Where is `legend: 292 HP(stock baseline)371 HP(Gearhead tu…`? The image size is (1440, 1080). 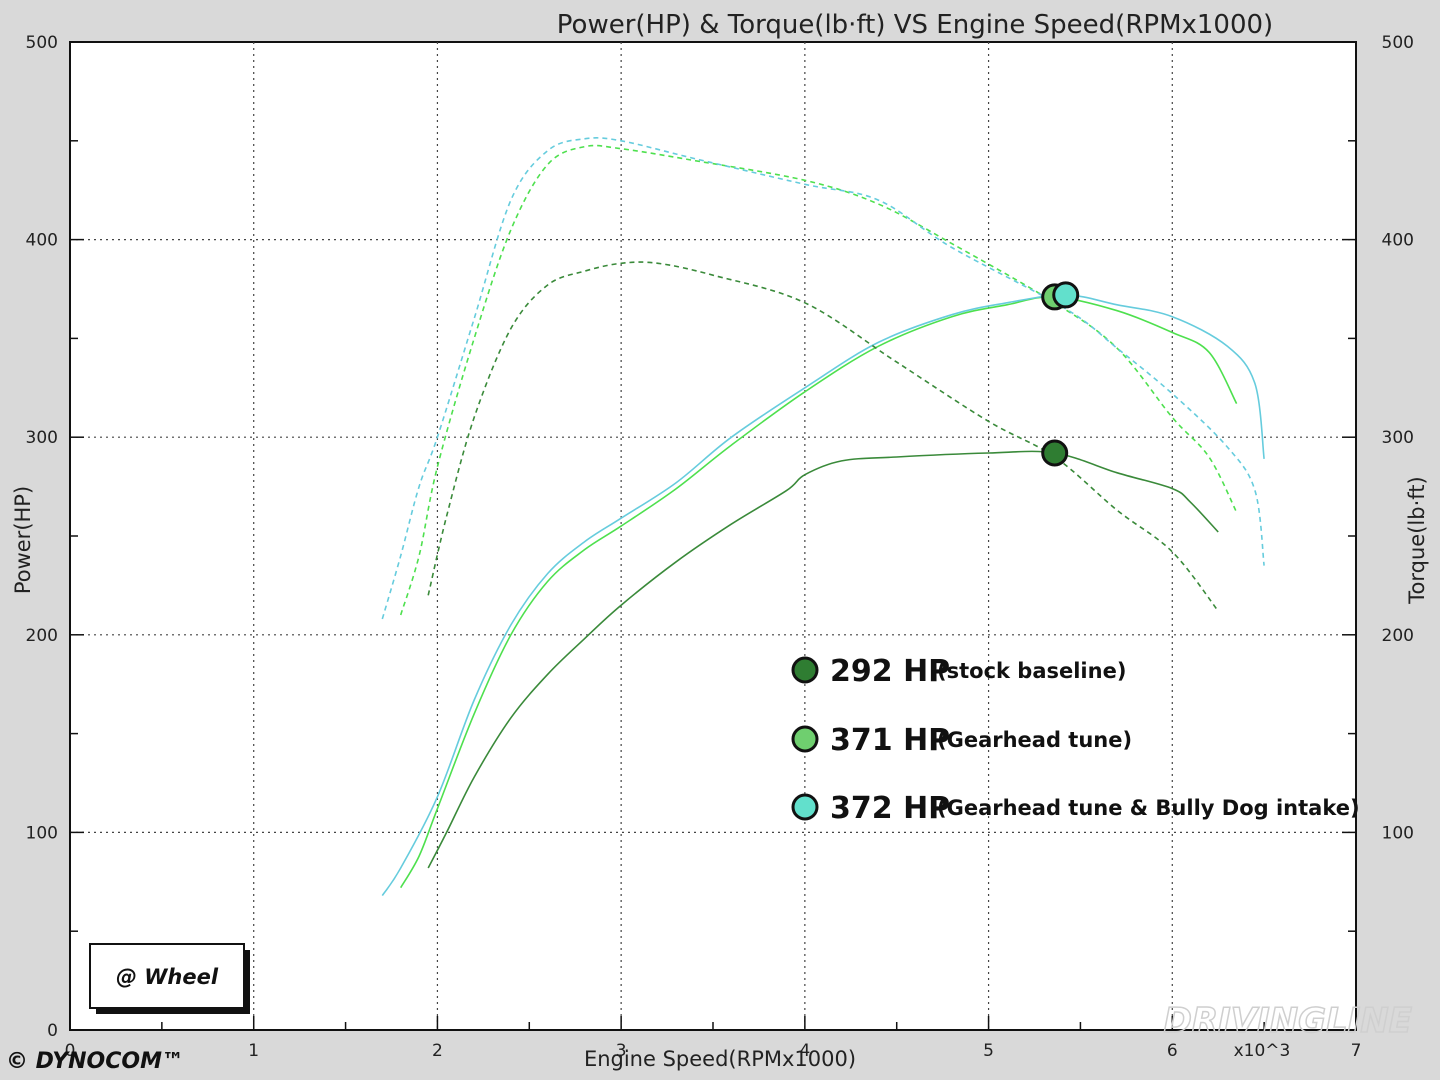
legend: 292 HP(stock baseline)371 HP(Gearhead tu… is located at coordinates (1075, 740).